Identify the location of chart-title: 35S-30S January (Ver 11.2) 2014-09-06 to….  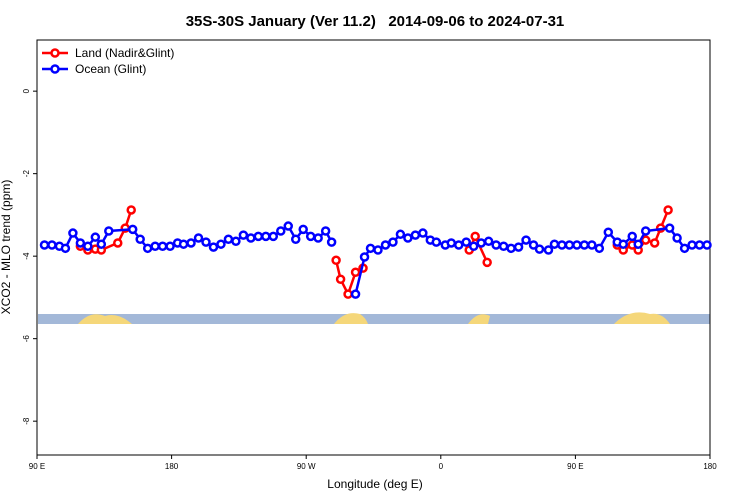
(375, 21).